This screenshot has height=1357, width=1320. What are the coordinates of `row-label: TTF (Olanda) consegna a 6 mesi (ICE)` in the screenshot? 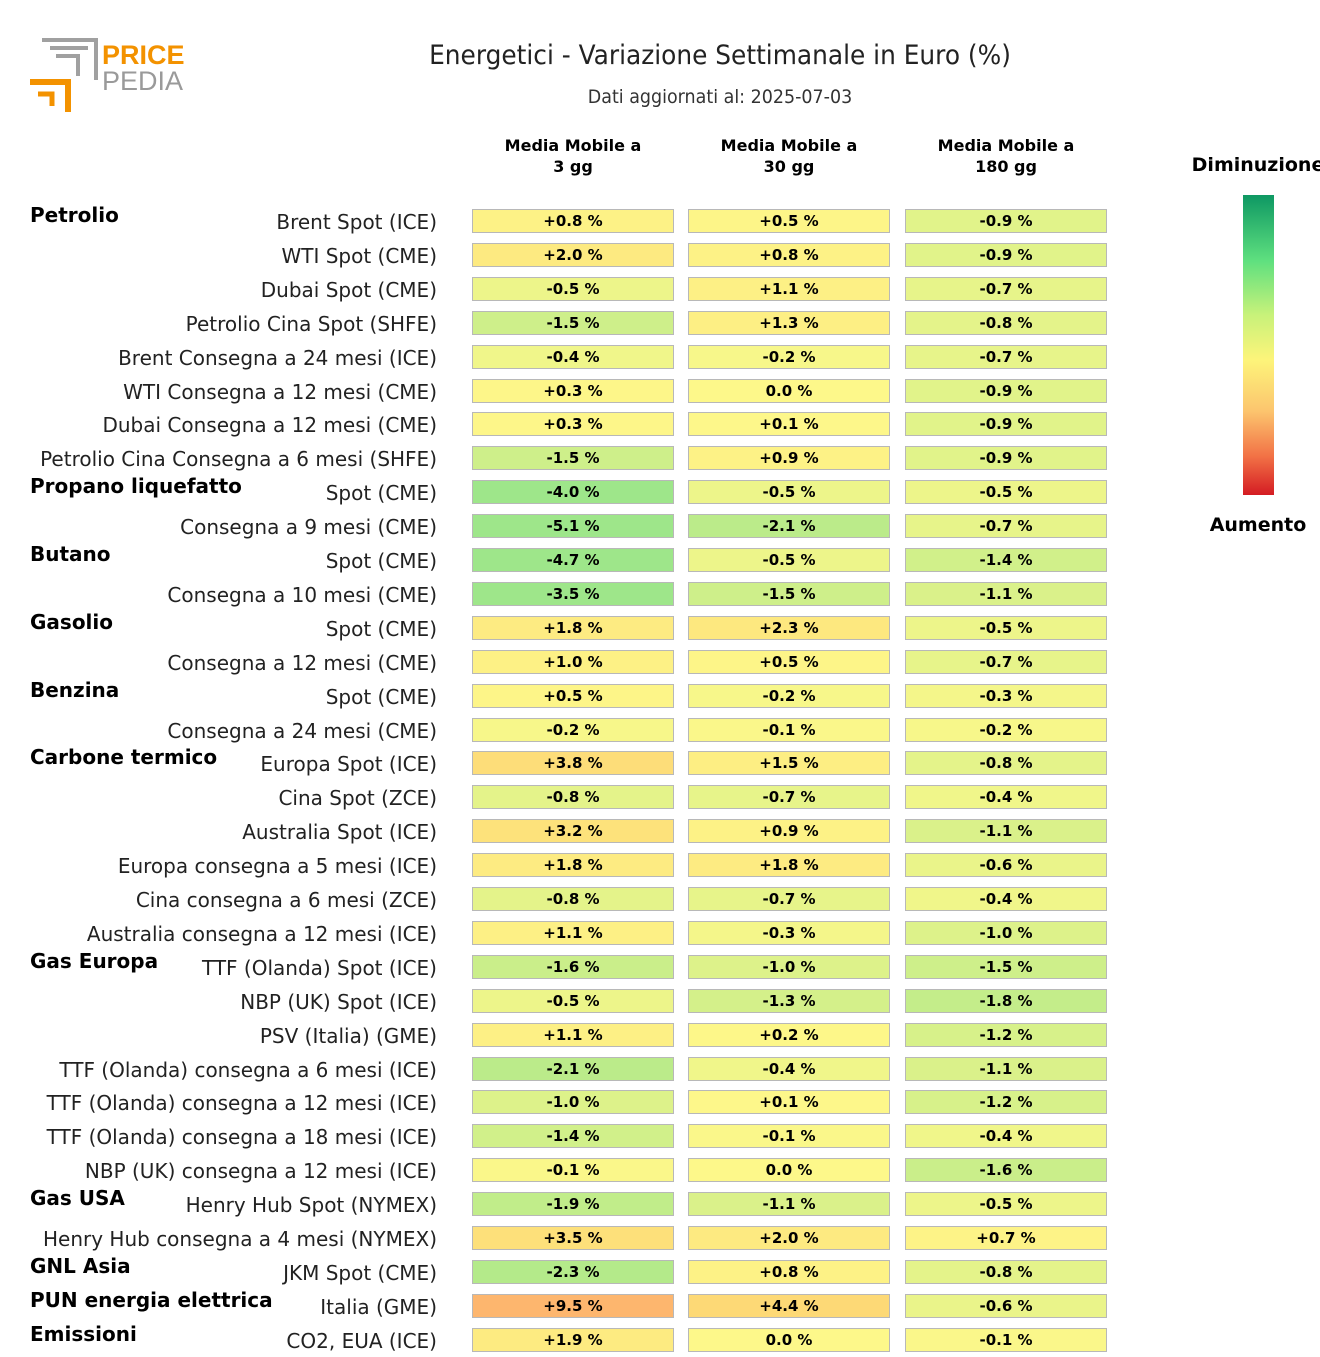 It's located at (248, 1069).